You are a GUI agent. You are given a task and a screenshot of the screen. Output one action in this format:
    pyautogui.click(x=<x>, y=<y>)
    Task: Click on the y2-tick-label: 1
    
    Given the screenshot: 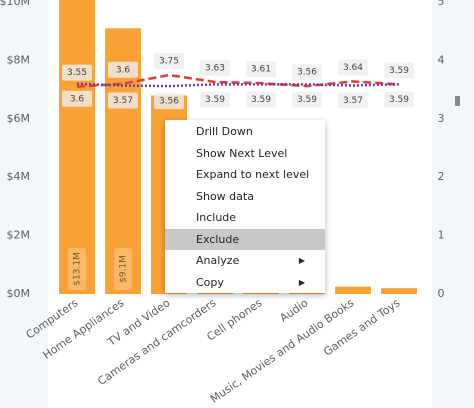 What is the action you would take?
    pyautogui.click(x=441, y=235)
    